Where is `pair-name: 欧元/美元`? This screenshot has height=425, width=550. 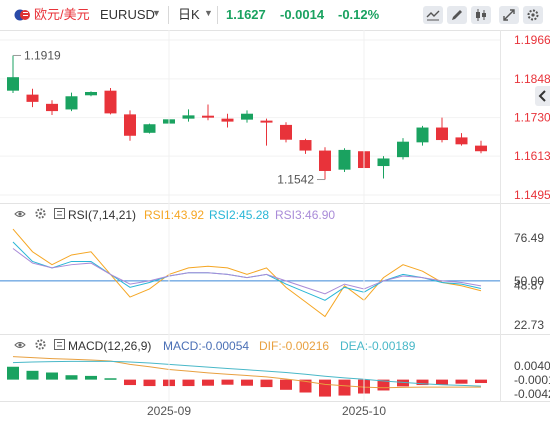
pair-name: 欧元/美元 is located at coordinates (62, 14).